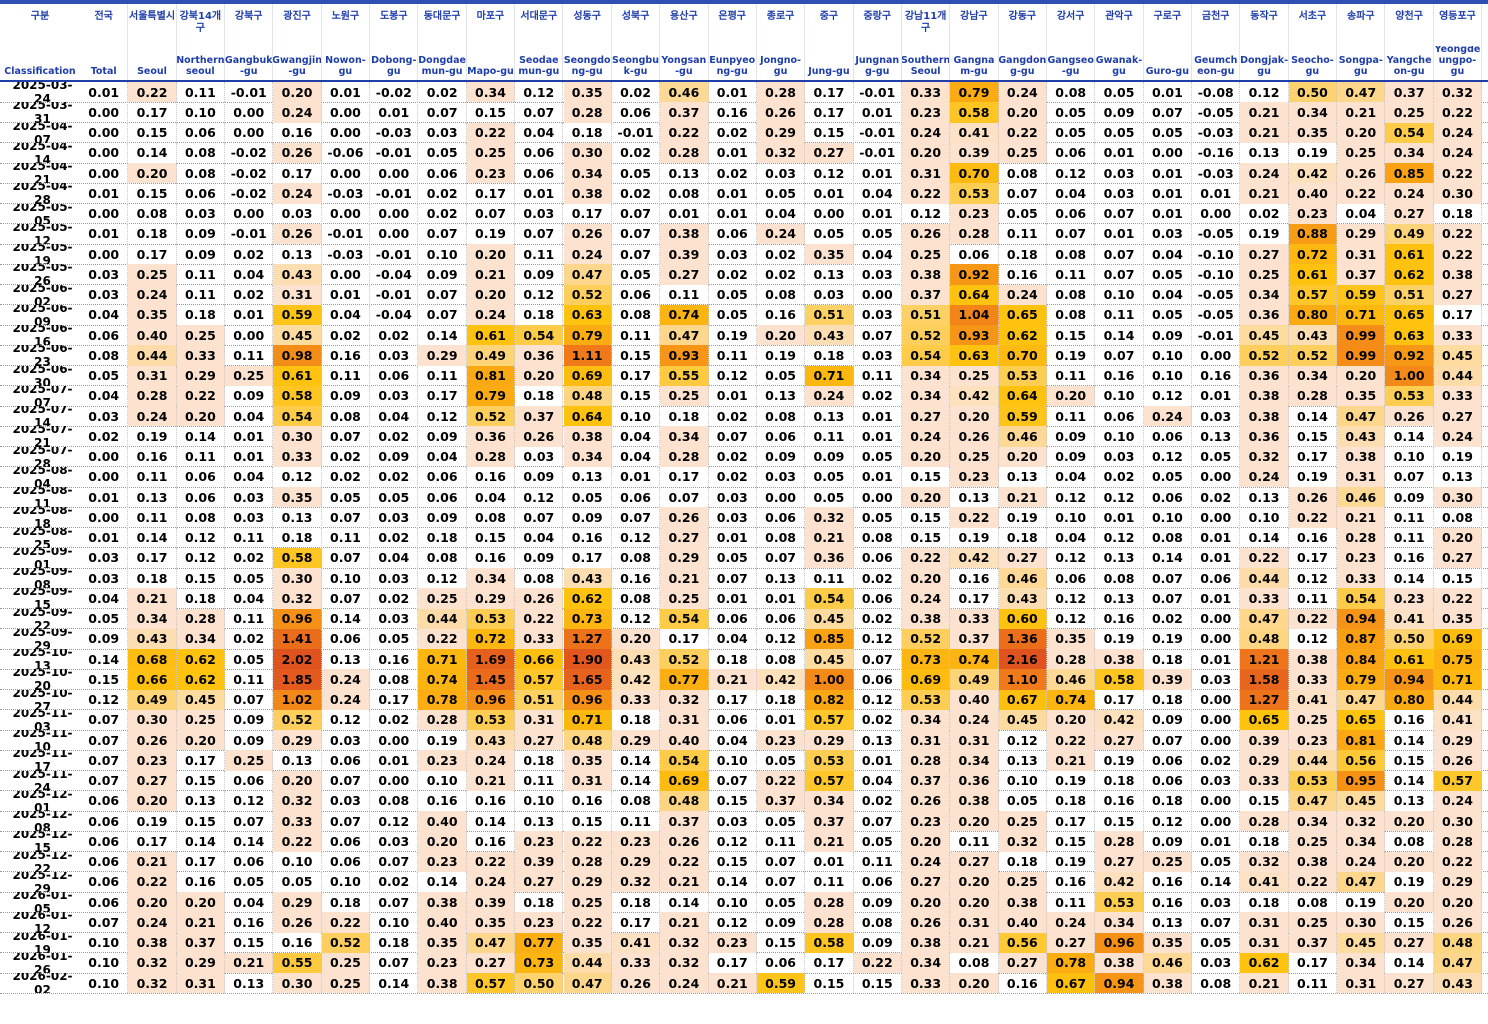 Image resolution: width=1488 pixels, height=1024 pixels. What do you see at coordinates (1264, 638) in the screenshot?
I see `table-cell: 0.48` at bounding box center [1264, 638].